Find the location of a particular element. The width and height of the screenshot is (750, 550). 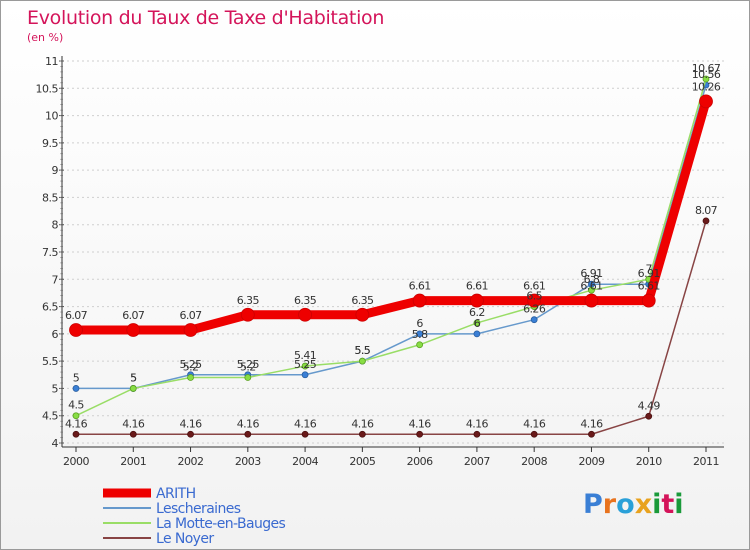

y-tick-label: 5 is located at coordinates (55, 388).